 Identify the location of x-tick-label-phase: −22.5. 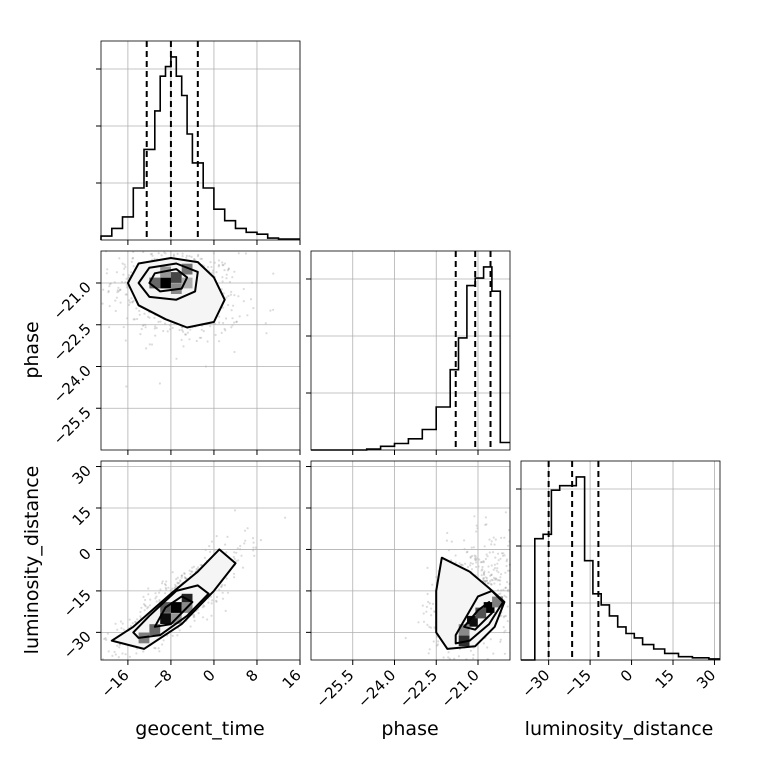
(418, 688).